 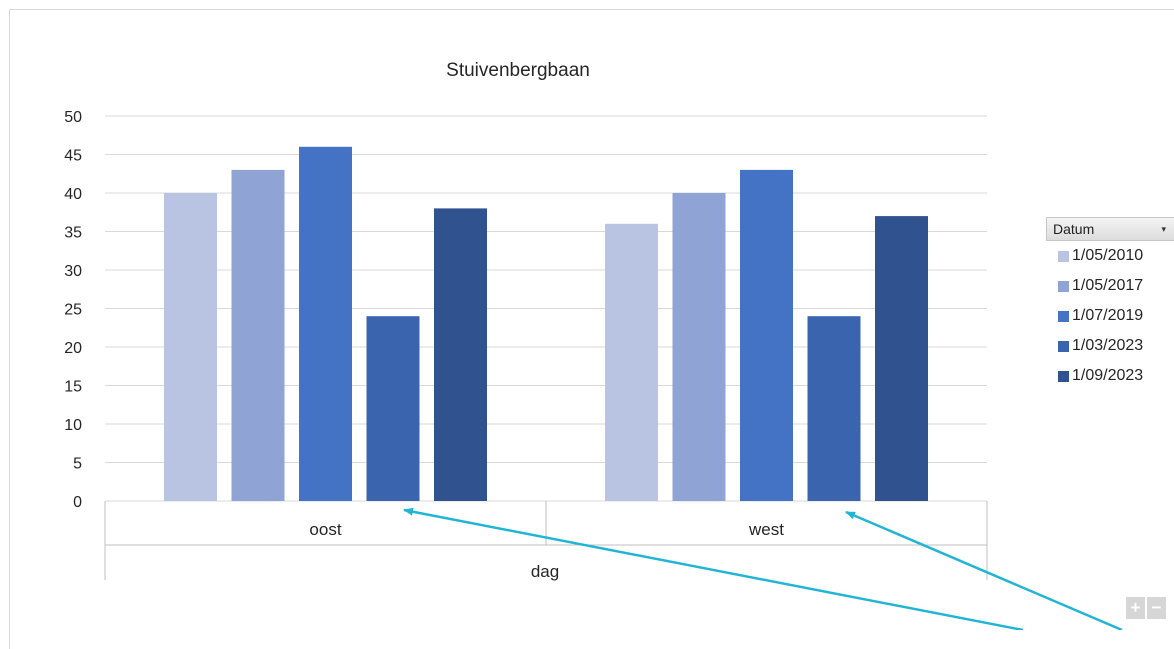 I want to click on y-tick-label: 10, so click(x=73, y=425).